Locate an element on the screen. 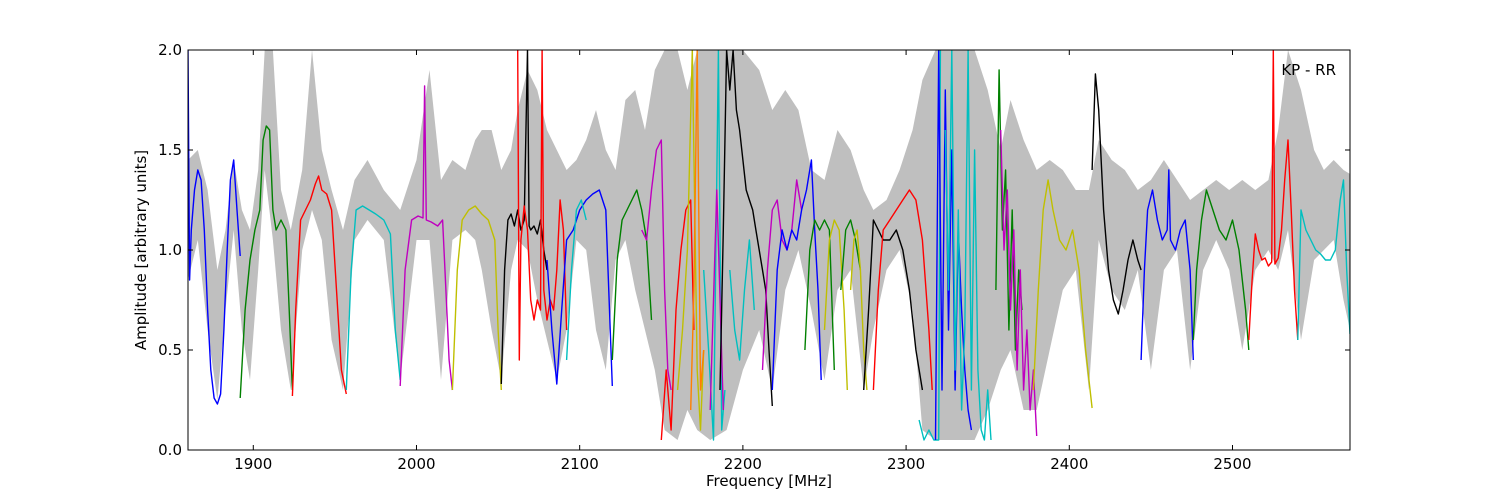  x-tick-label: 1900 is located at coordinates (253, 464).